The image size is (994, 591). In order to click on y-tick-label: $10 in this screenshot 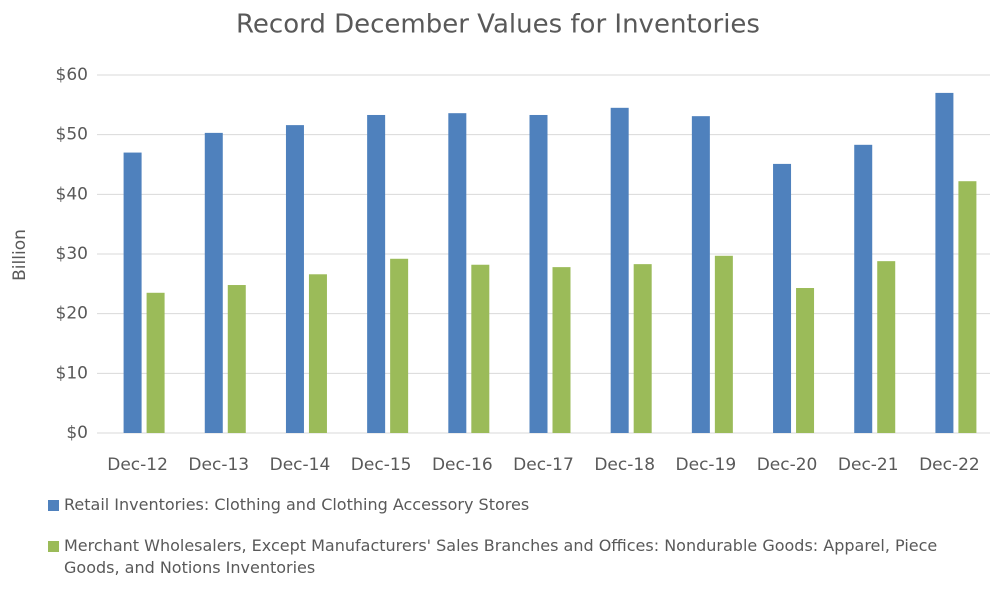, I will do `click(72, 373)`.